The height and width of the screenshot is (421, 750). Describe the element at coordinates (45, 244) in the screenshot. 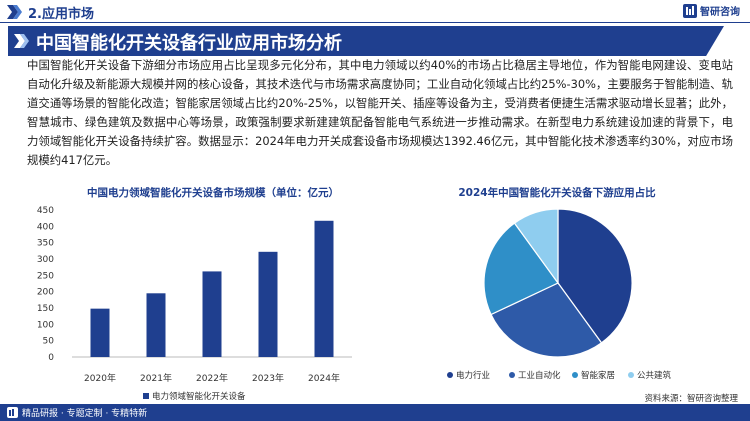

I see `y-tick-label: 350` at that location.